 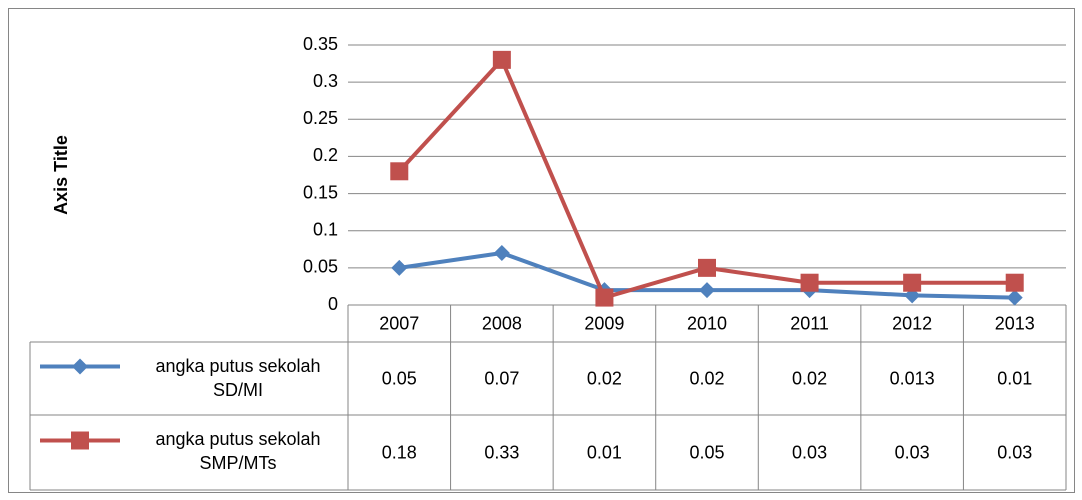 I want to click on x-tick-label: 2009, so click(x=604, y=323).